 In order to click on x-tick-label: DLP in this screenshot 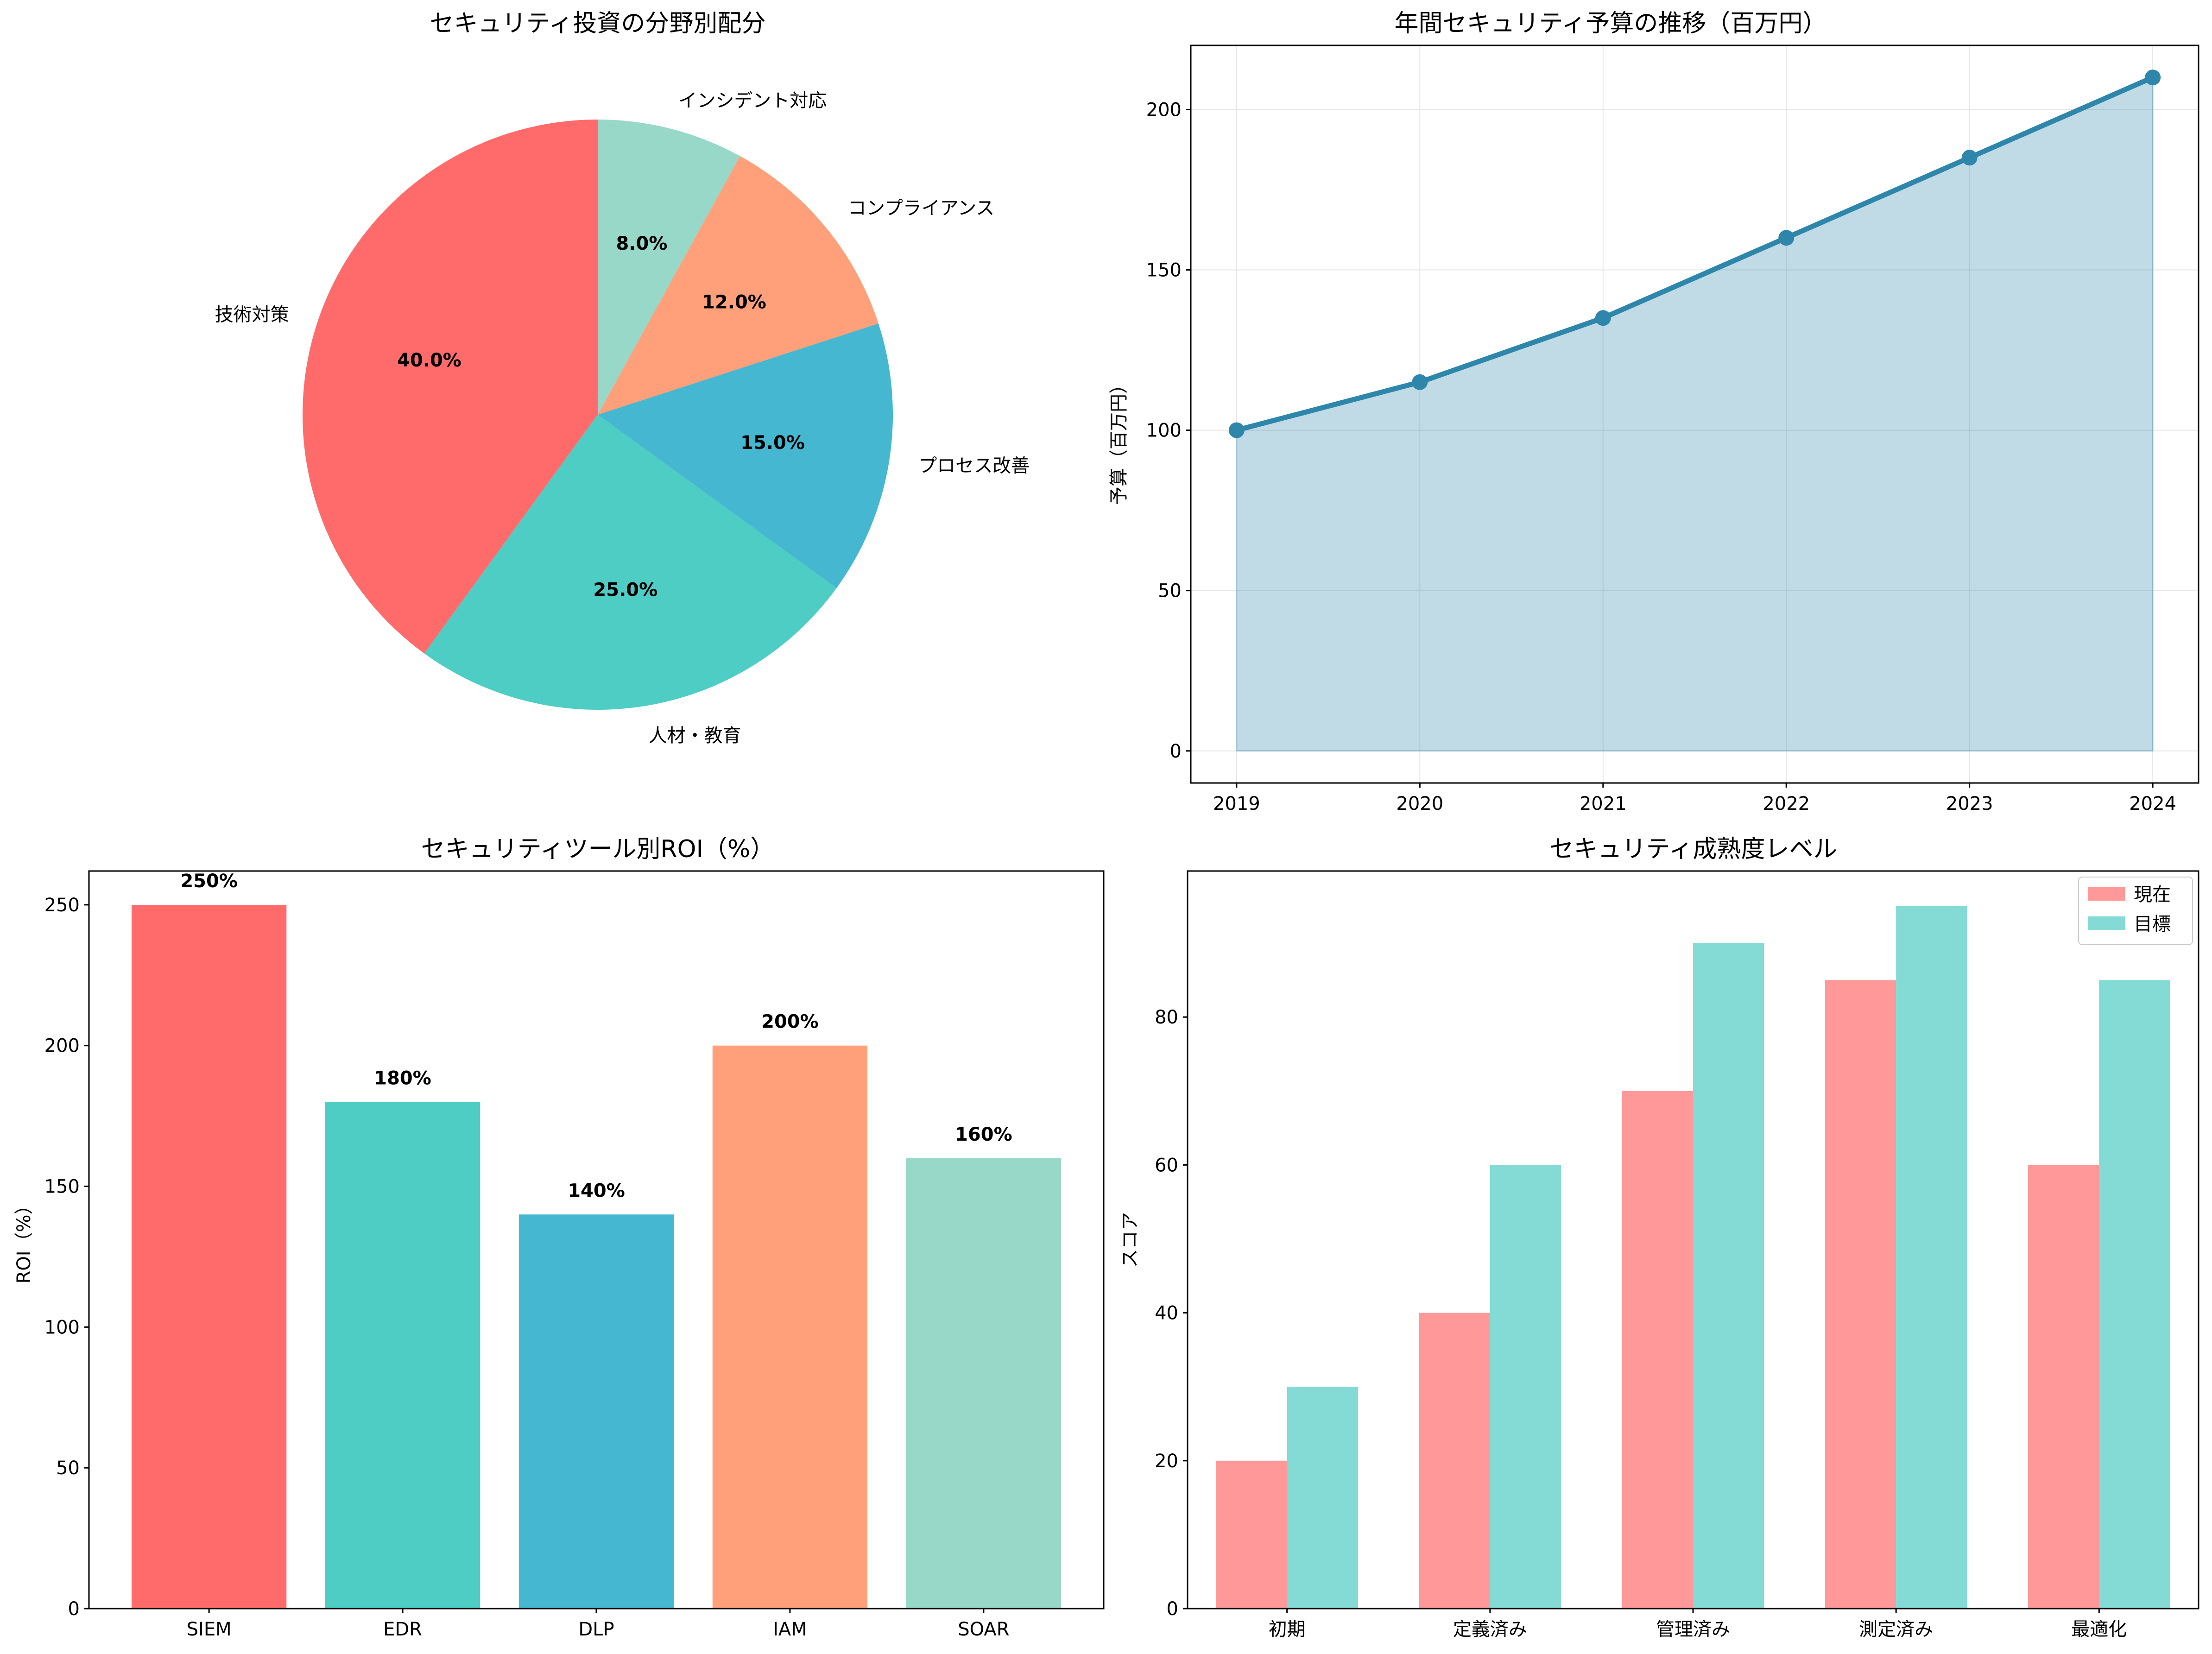, I will do `click(596, 1629)`.